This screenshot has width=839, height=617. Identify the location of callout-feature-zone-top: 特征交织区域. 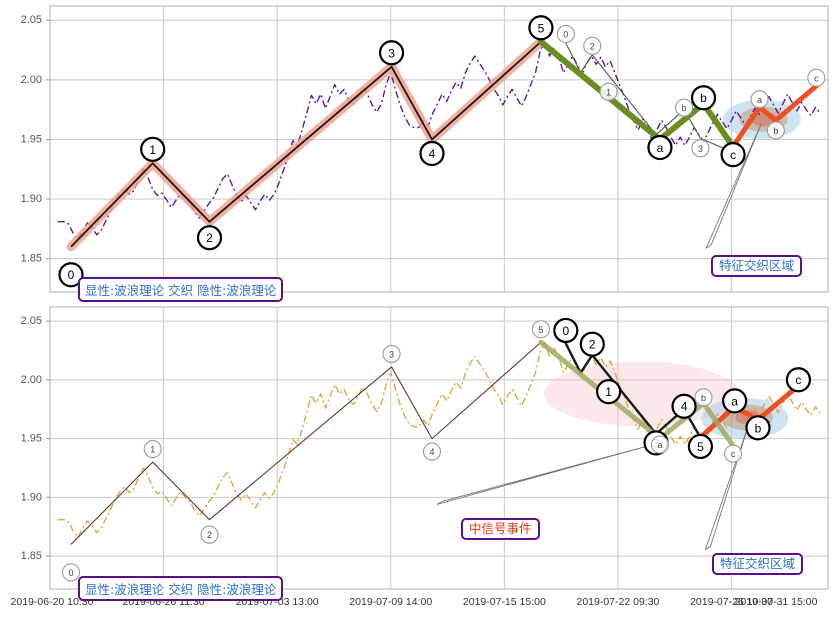
(757, 266).